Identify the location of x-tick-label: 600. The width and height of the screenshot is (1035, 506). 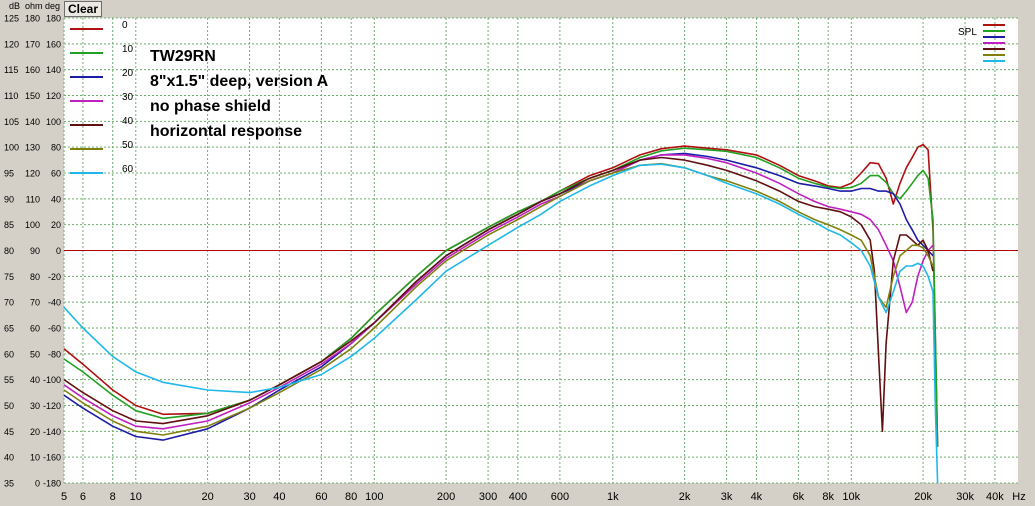
(560, 497).